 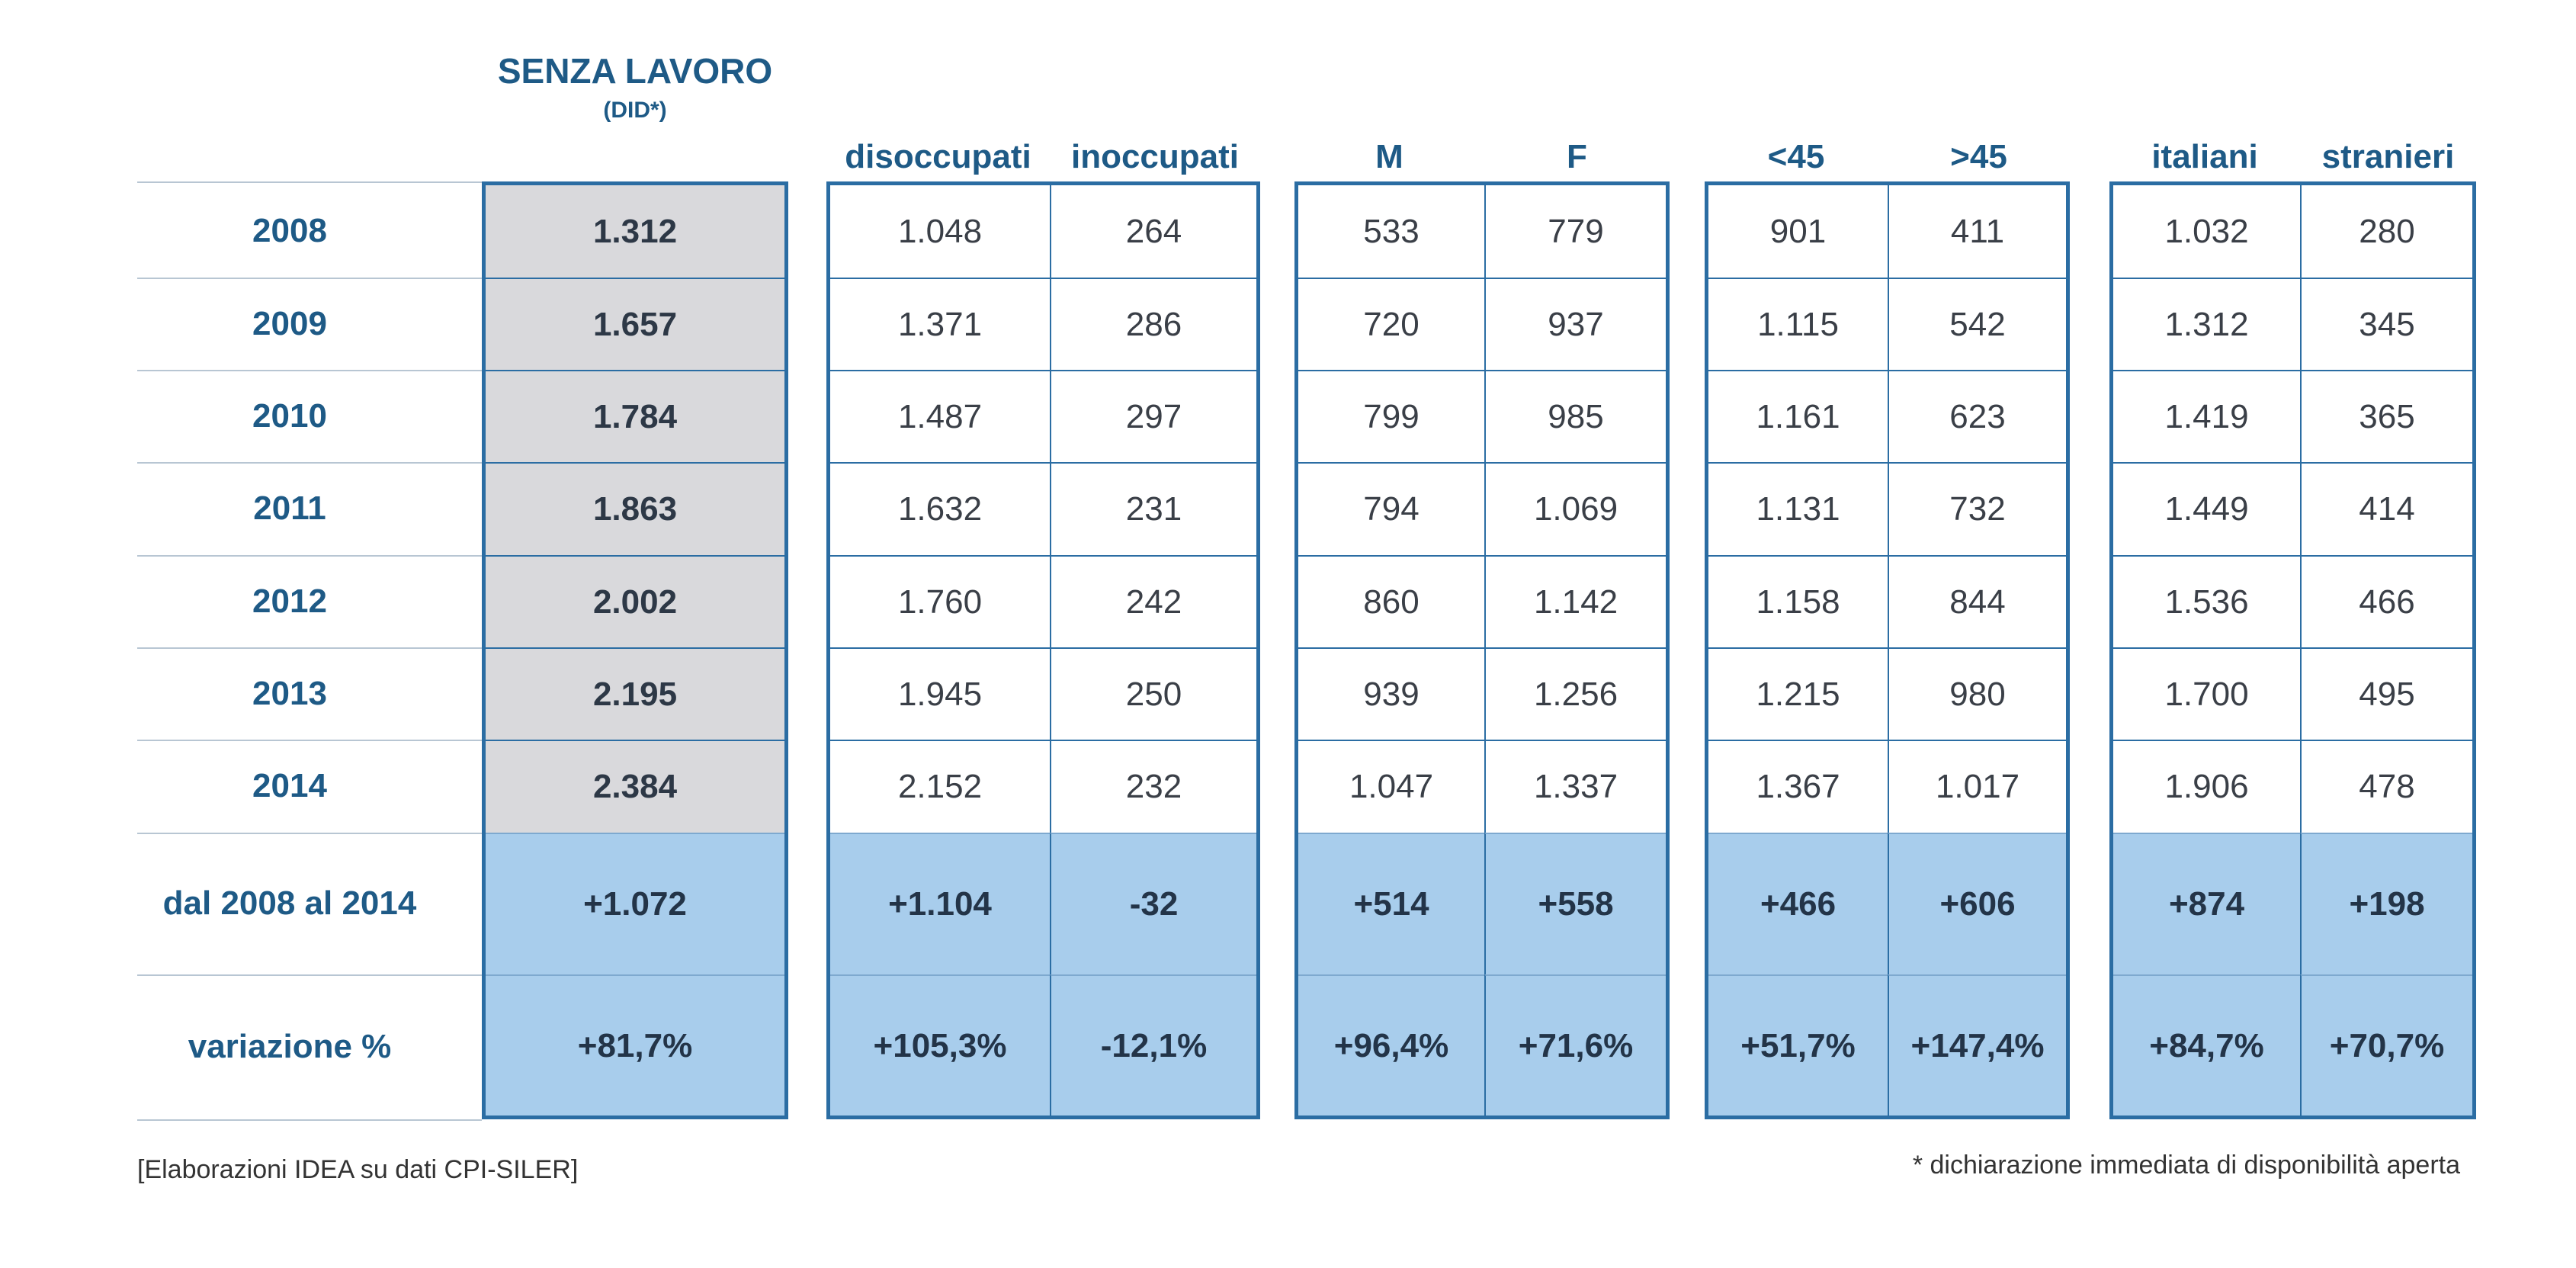 I want to click on table-cell-total: 1.312, so click(x=635, y=231).